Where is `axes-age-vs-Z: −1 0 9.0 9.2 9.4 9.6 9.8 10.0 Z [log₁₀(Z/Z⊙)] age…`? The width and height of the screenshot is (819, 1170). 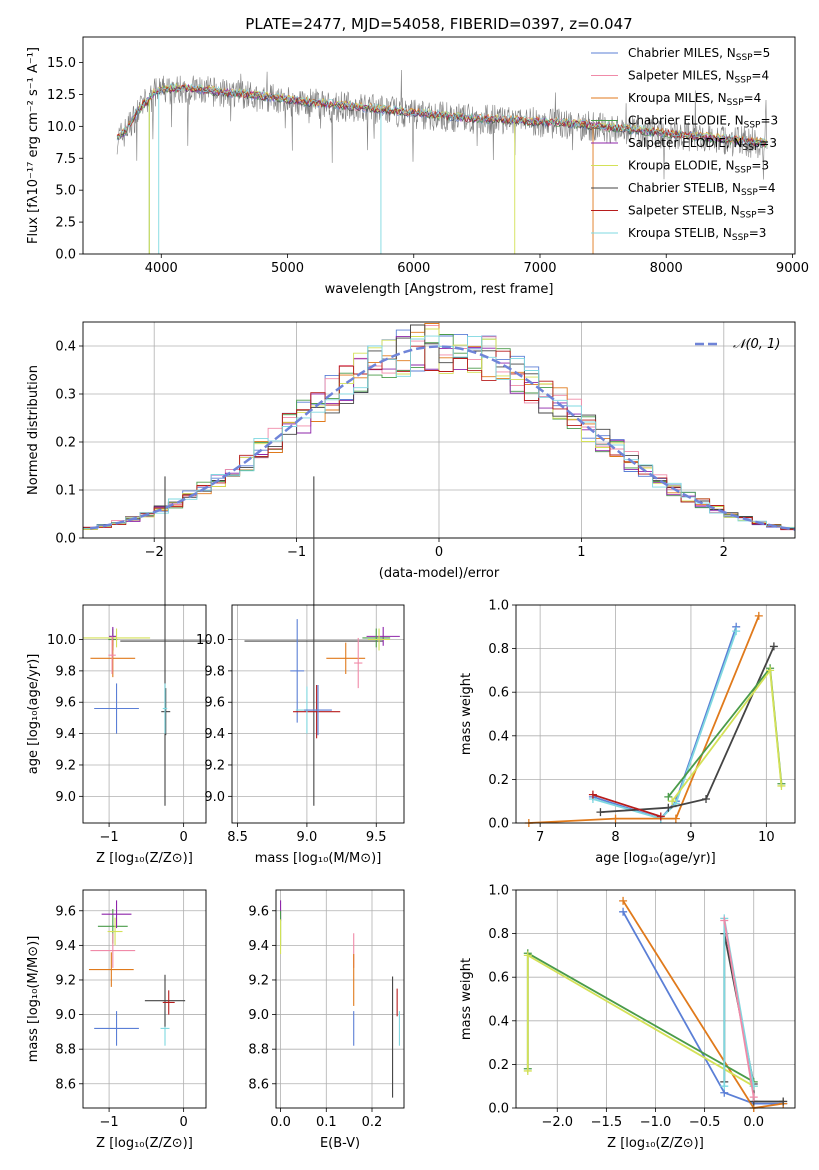
axes-age-vs-Z: −1 0 9.0 9.2 9.4 9.6 9.8 10.0 Z [log₁₀(Z/Z⊙)] age… is located at coordinates (118, 671).